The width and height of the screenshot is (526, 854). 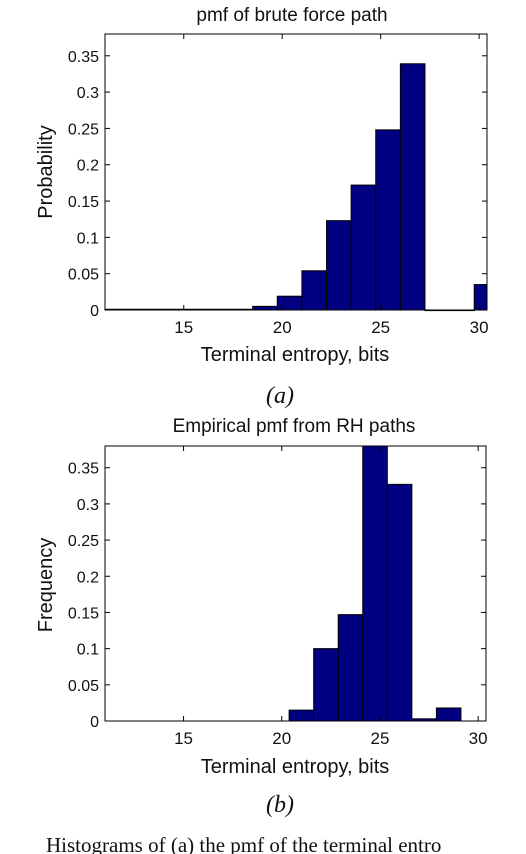 What do you see at coordinates (291, 15) in the screenshot?
I see `chart-title-a: pmf of brute force path` at bounding box center [291, 15].